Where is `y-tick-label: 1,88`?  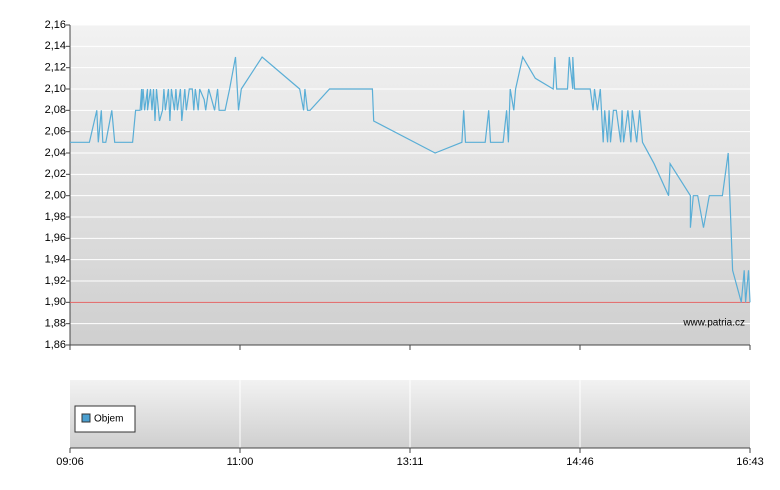 y-tick-label: 1,88 is located at coordinates (55, 324).